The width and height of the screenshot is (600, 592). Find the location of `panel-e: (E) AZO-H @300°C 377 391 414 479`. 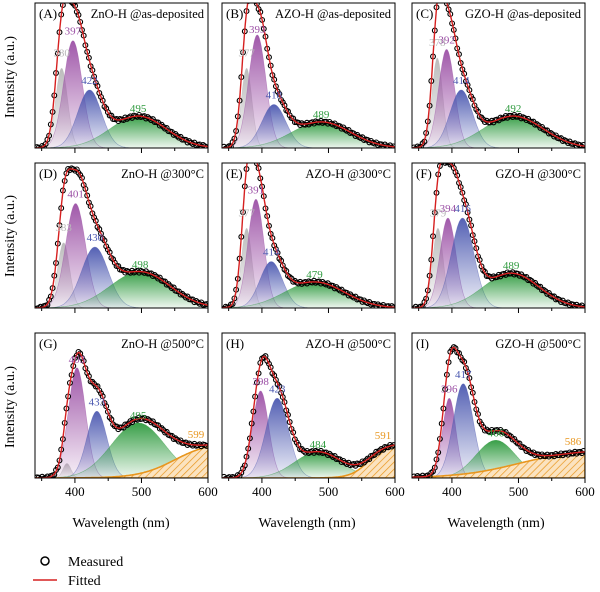

panel-e: (E) AZO-H @300°C 377 391 414 479 is located at coordinates (308, 230).